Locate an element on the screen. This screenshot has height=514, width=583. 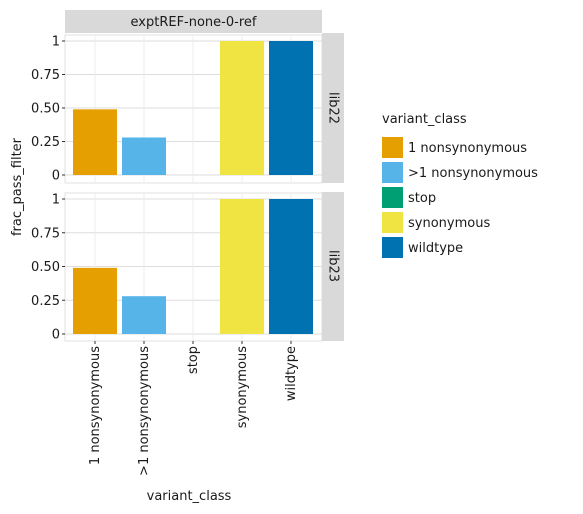
facet-strip-lib23 is located at coordinates (333, 266).